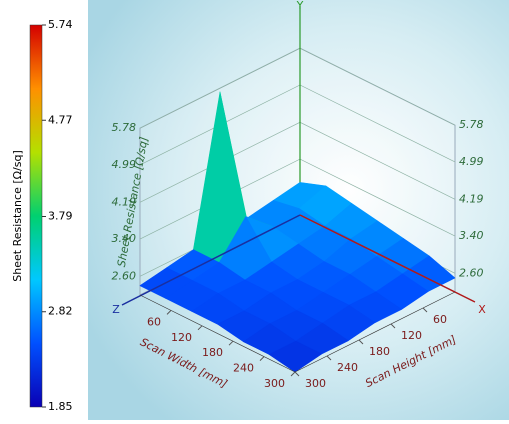  What do you see at coordinates (274, 383) in the screenshot?
I see `z-tick-label: 300` at bounding box center [274, 383].